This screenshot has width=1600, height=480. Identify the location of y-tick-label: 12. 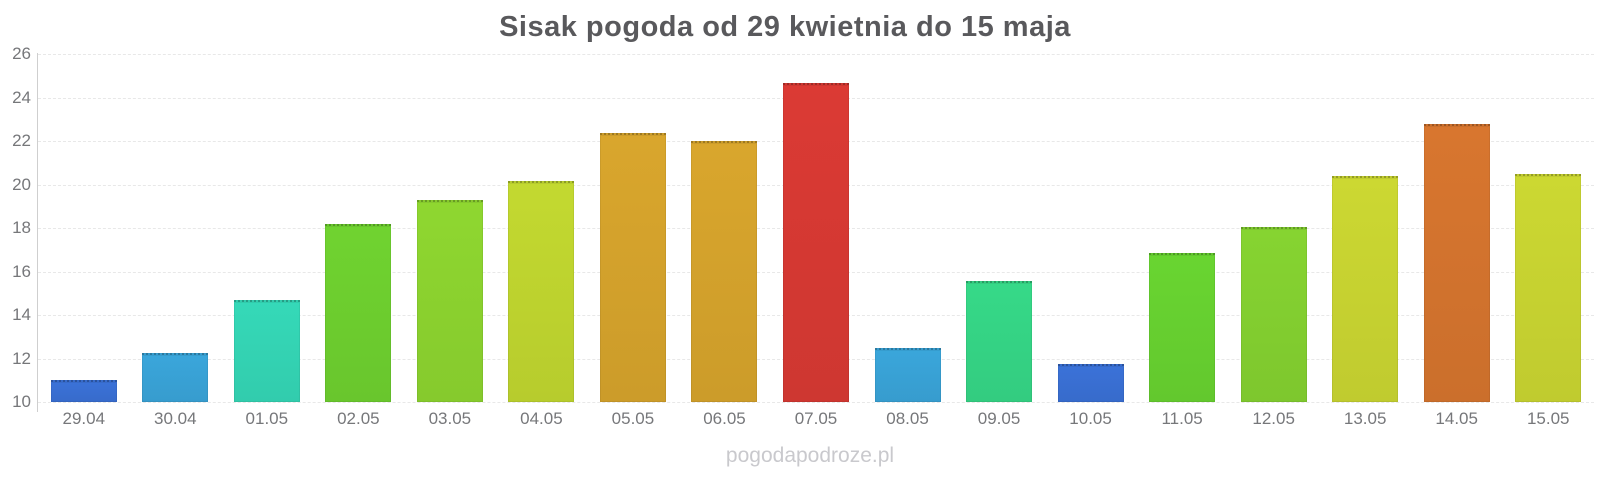
(21, 358).